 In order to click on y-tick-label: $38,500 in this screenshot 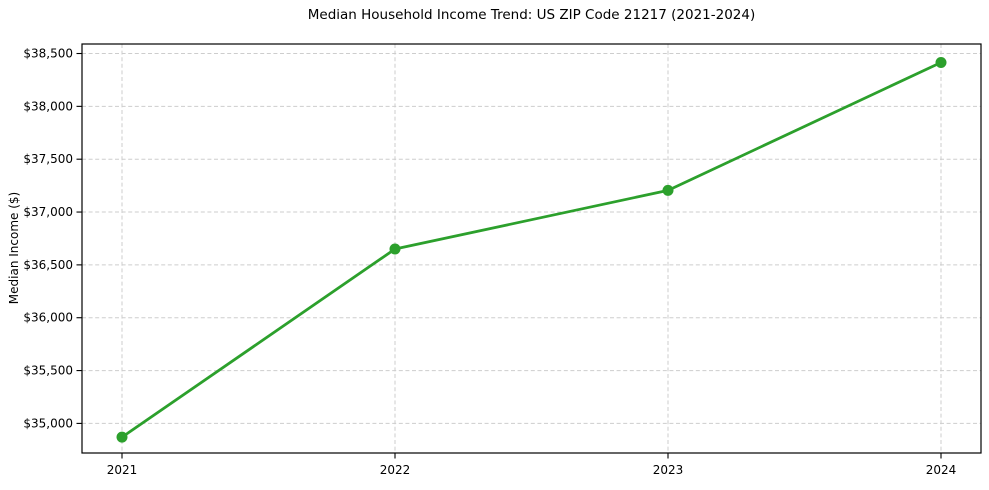, I will do `click(48, 54)`.